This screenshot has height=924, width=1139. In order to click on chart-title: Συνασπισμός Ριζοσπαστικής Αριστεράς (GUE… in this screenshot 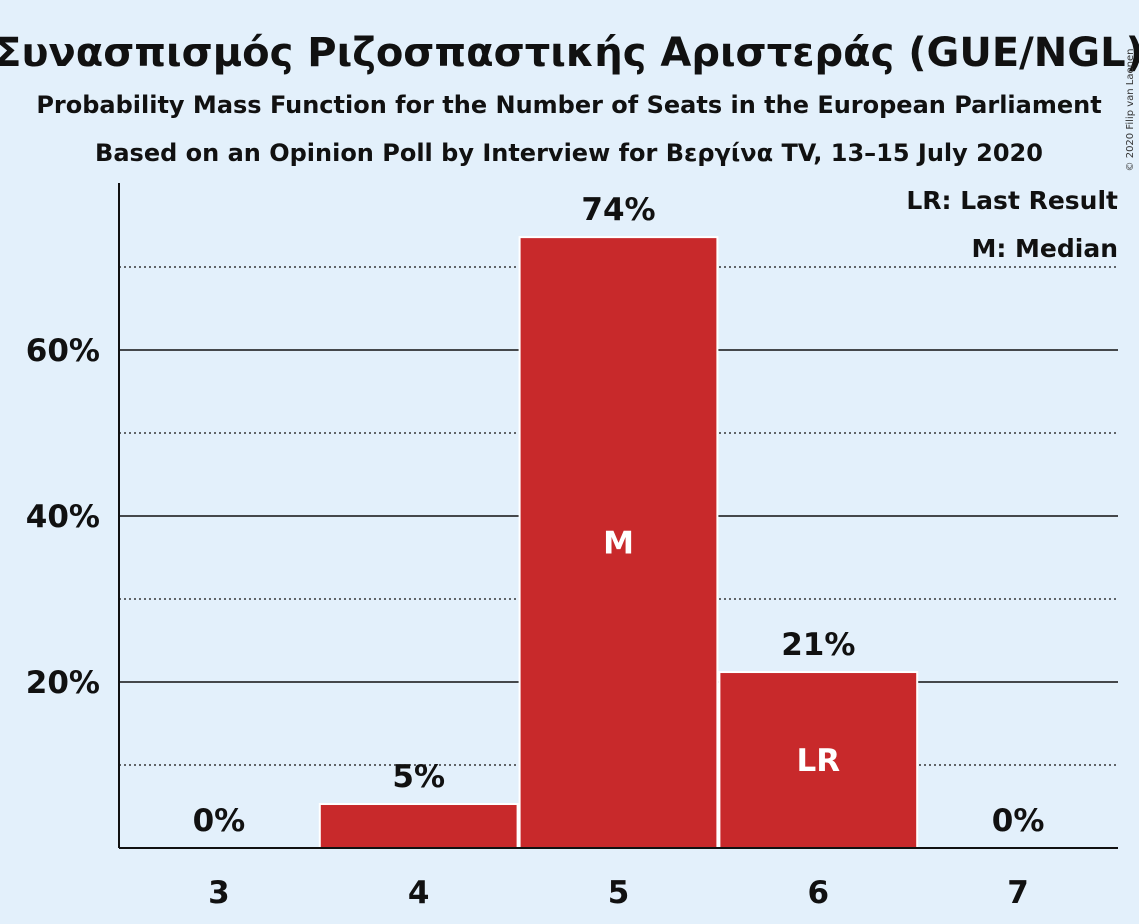, I will do `click(569, 53)`.